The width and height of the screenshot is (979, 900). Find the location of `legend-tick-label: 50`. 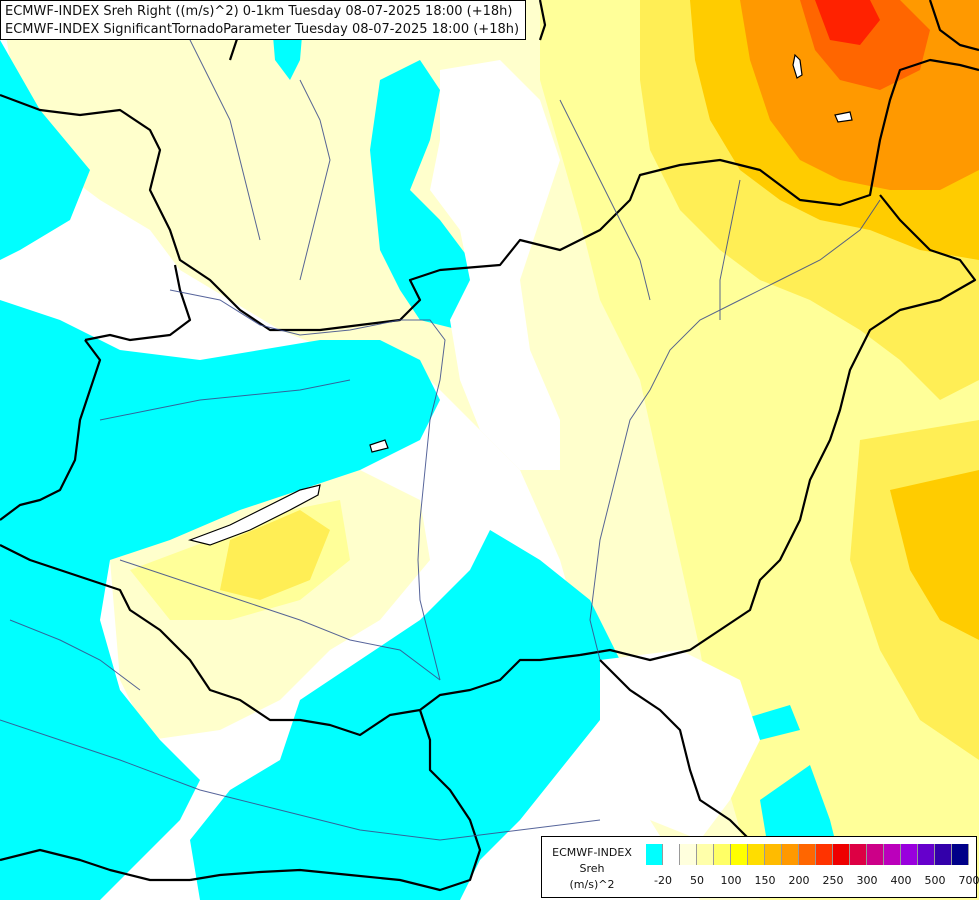

legend-tick-label: 50 is located at coordinates (697, 880).